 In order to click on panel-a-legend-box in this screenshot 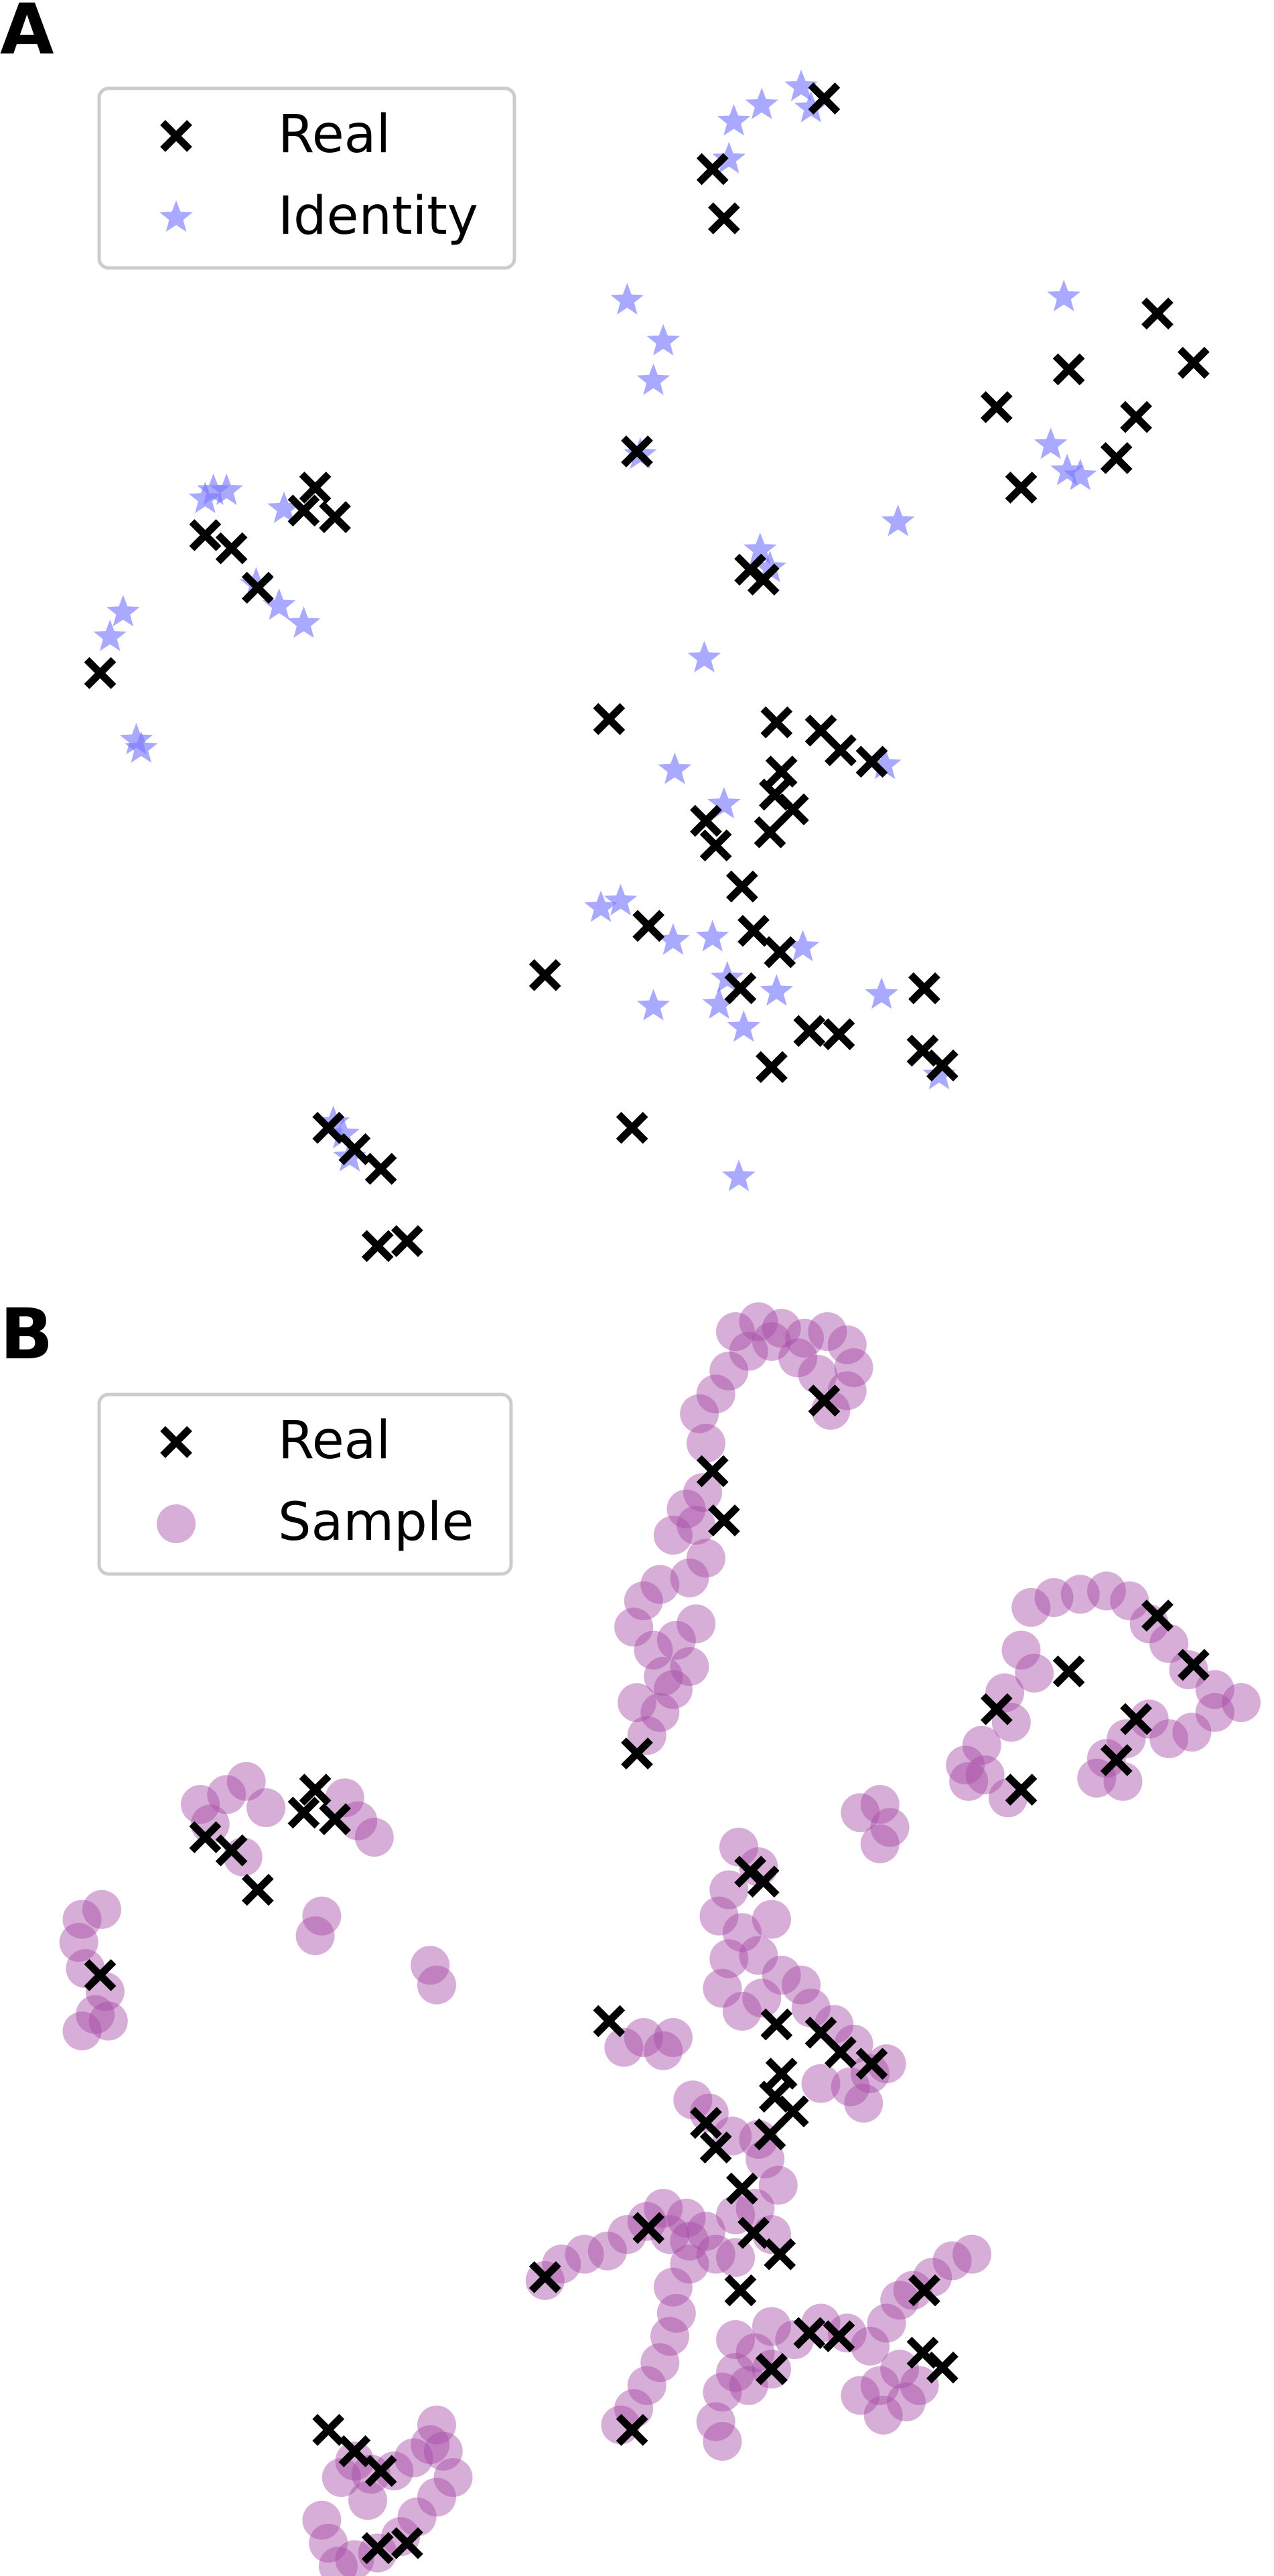, I will do `click(306, 178)`.